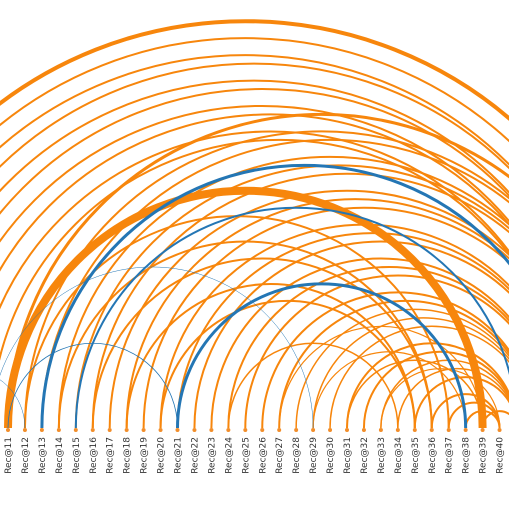 Image resolution: width=509 pixels, height=509 pixels. What do you see at coordinates (314, 455) in the screenshot?
I see `node-label: Rec@29` at bounding box center [314, 455].